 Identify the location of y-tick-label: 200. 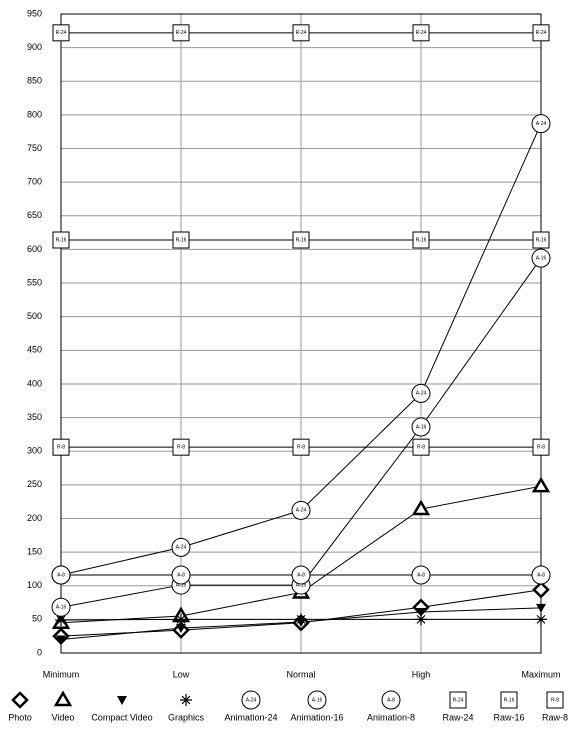
(34, 518).